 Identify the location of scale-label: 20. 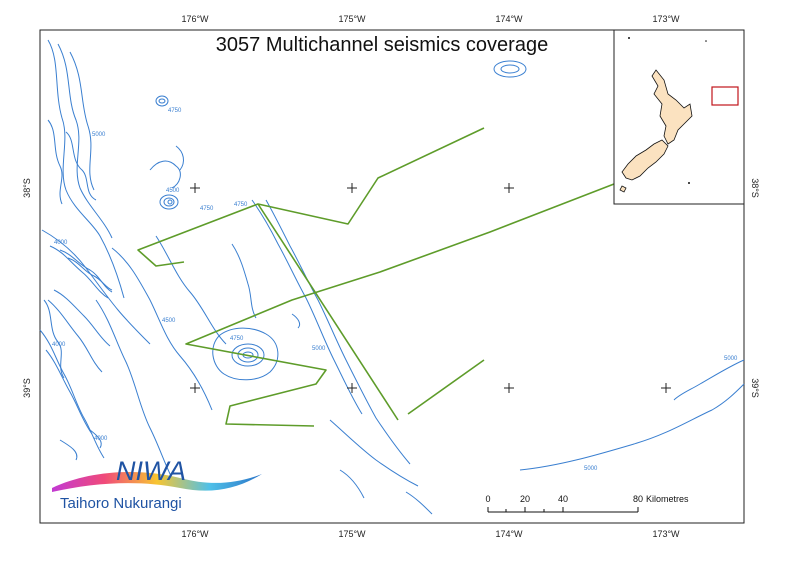
(525, 499).